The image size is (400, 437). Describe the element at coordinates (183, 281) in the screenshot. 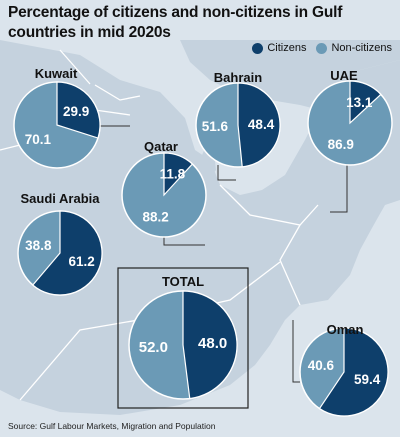

I see `country-label: TOTAL` at that location.